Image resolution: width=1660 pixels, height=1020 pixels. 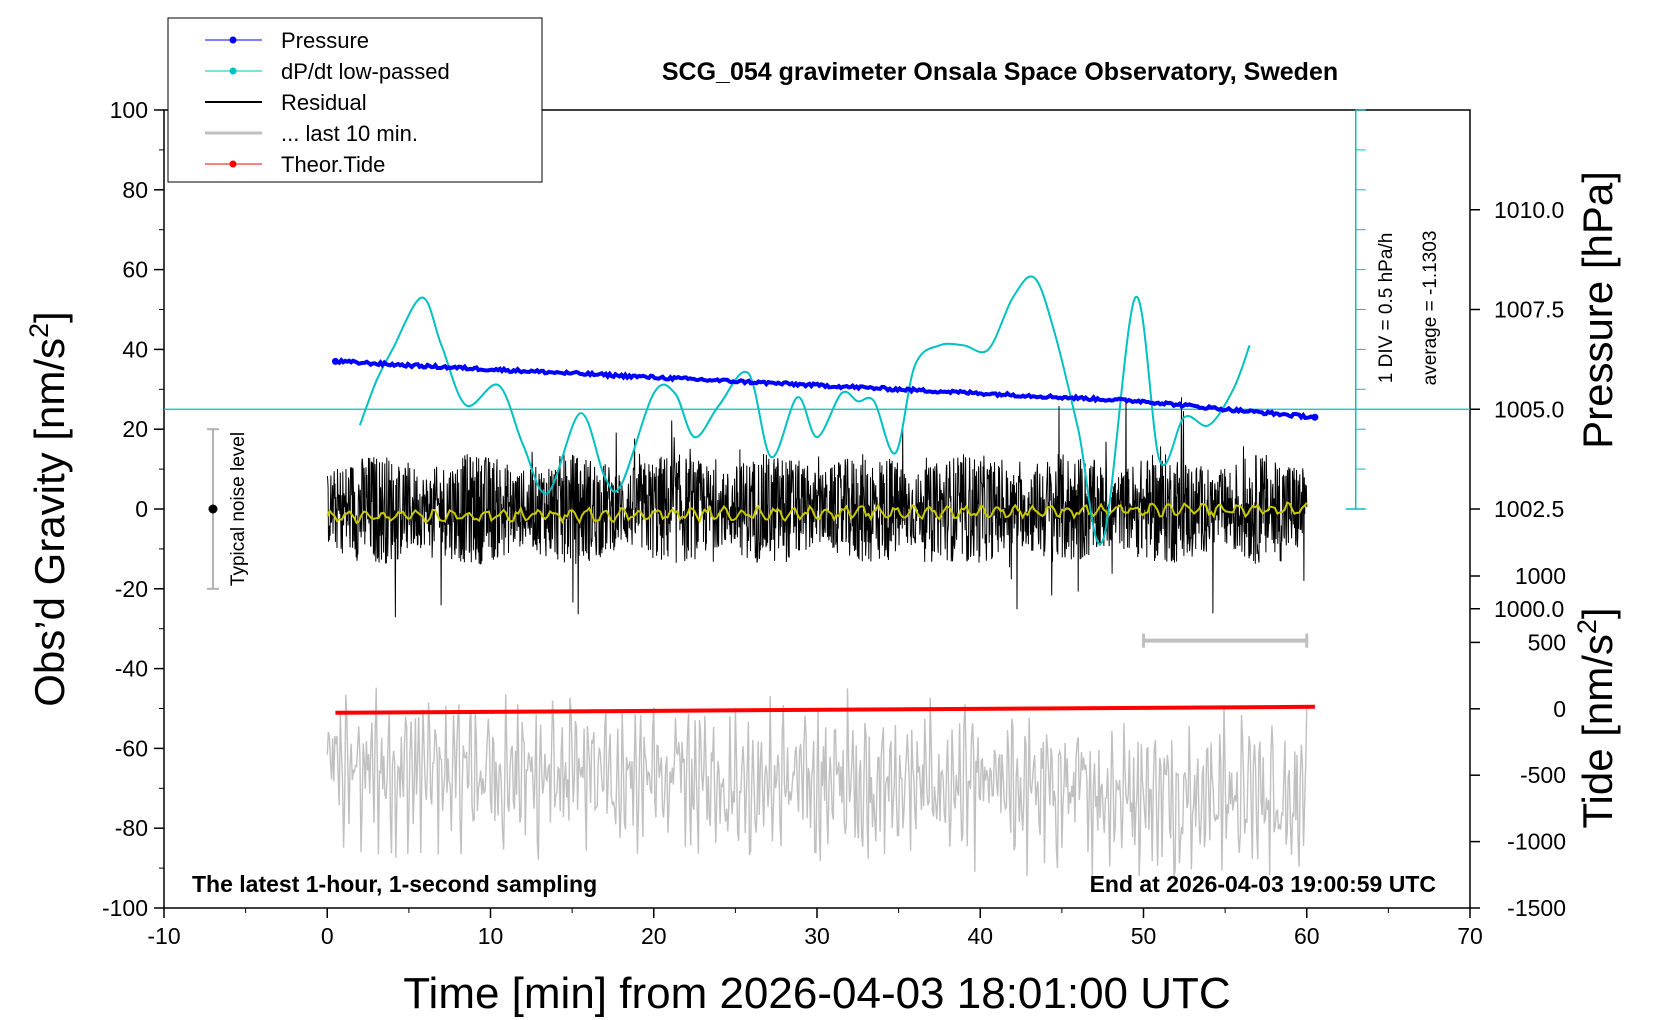 What do you see at coordinates (1430, 308) in the screenshot?
I see `annotation-average: average = -1.1303` at bounding box center [1430, 308].